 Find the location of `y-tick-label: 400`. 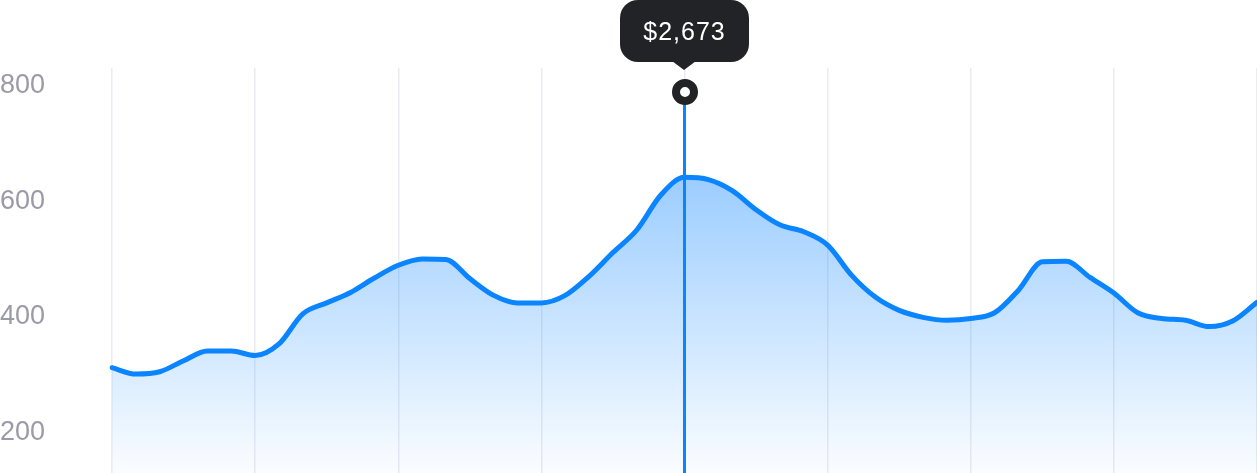

y-tick-label: 400 is located at coordinates (23, 315).